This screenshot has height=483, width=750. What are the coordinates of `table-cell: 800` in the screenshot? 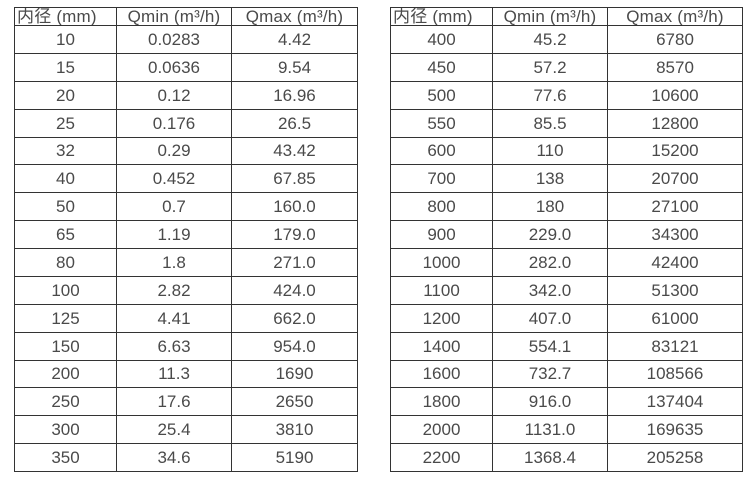 It's located at (441, 207).